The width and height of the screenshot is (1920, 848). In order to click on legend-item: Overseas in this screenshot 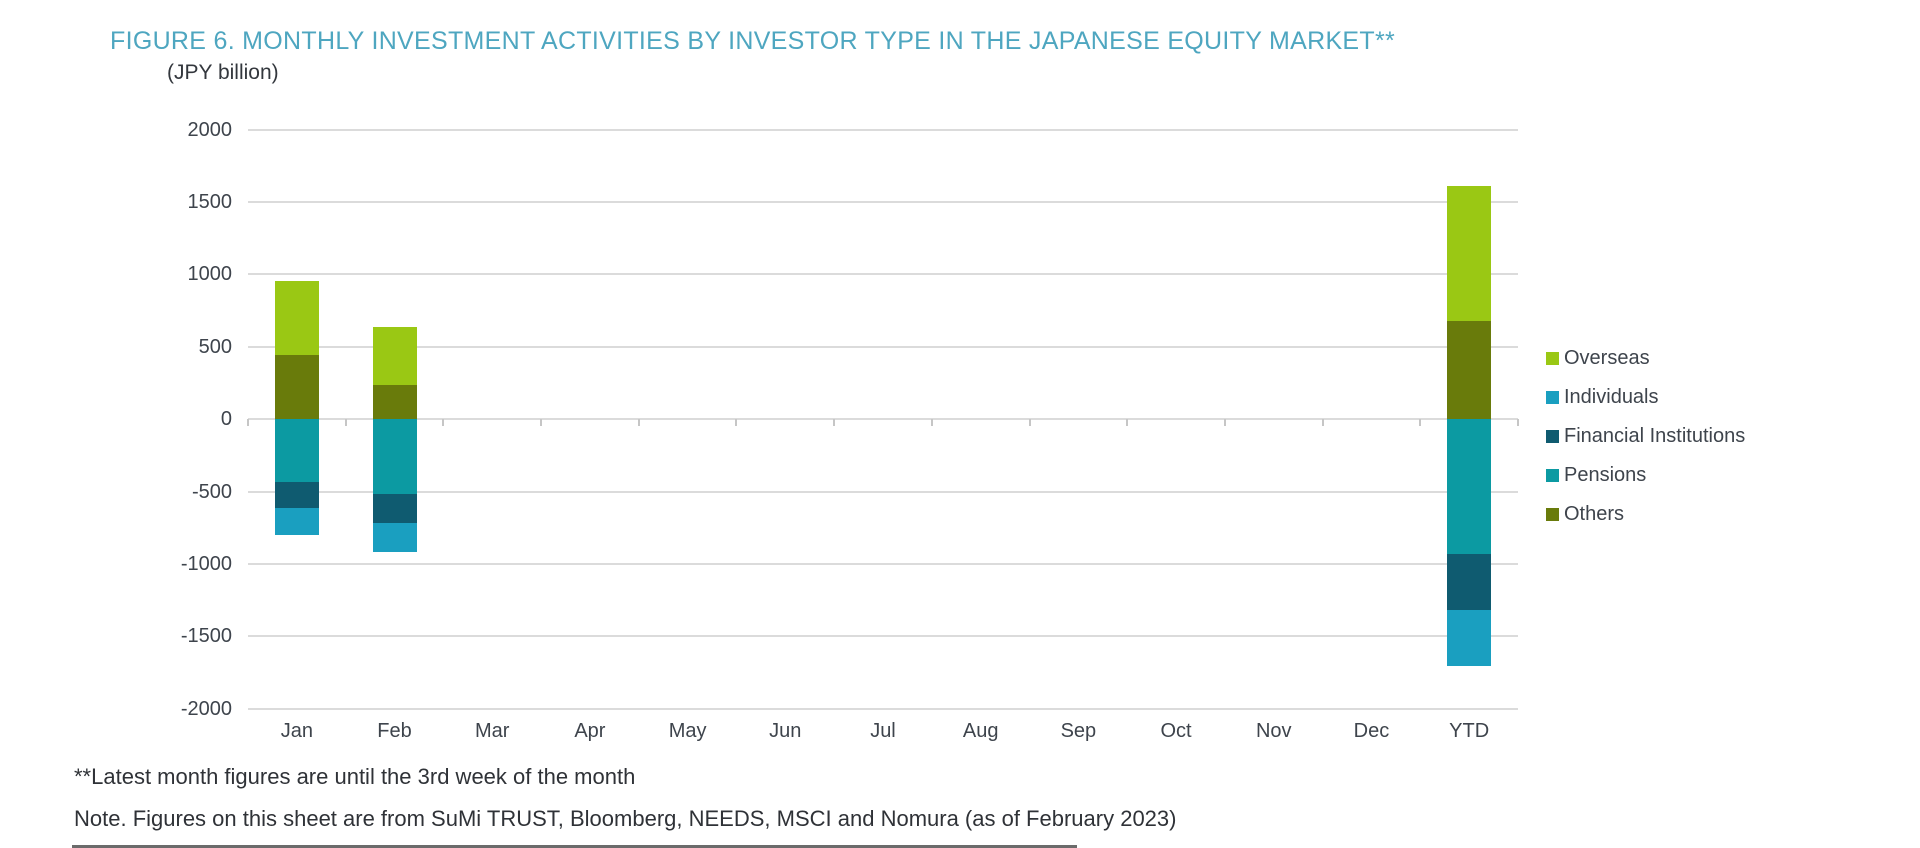, I will do `click(1645, 358)`.